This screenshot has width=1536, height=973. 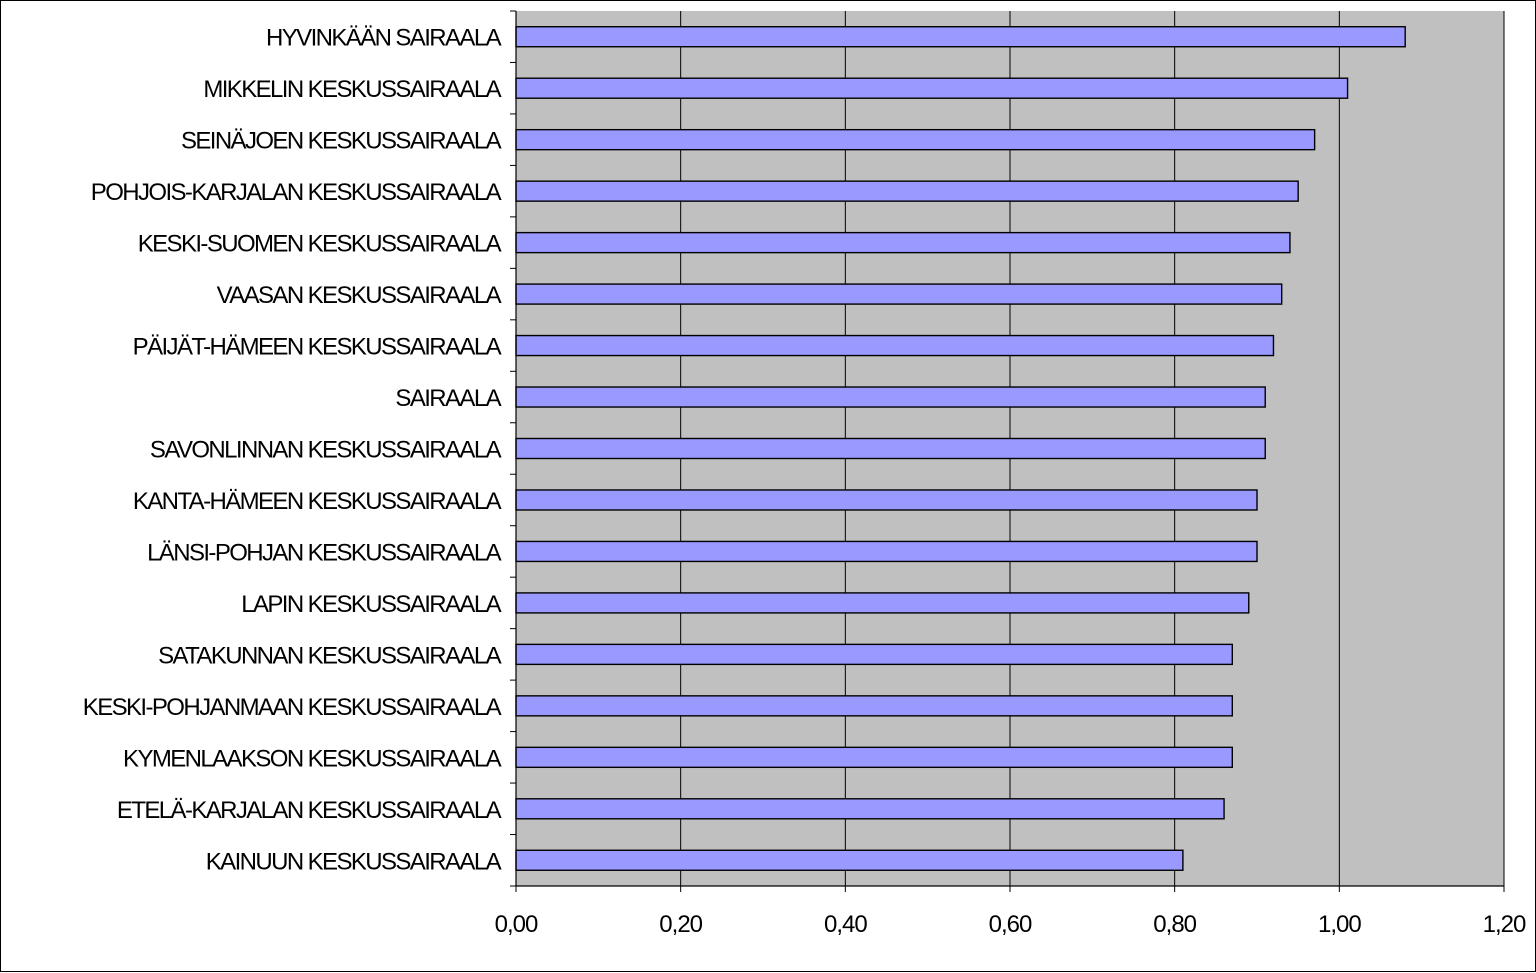 What do you see at coordinates (341, 141) in the screenshot?
I see `category-label-3: SEINÄJOEN KESKUSSAIRAALA` at bounding box center [341, 141].